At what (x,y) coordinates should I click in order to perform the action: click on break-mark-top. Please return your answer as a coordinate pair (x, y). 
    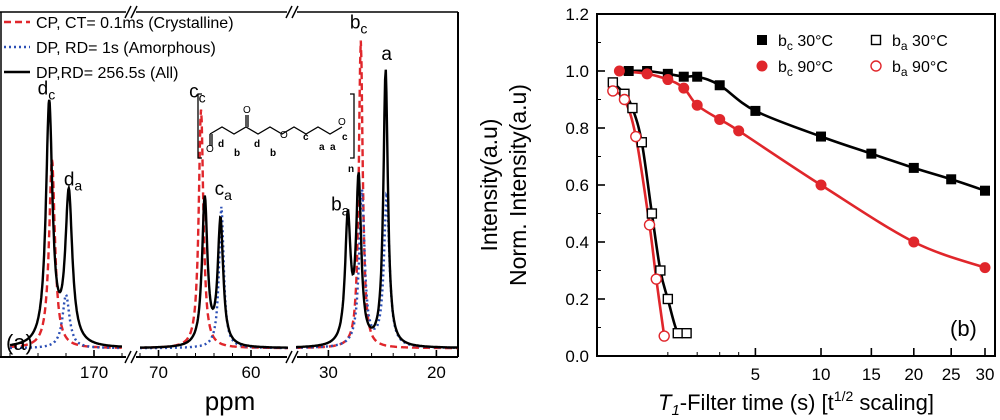
    Looking at the image, I should click on (295, 12).